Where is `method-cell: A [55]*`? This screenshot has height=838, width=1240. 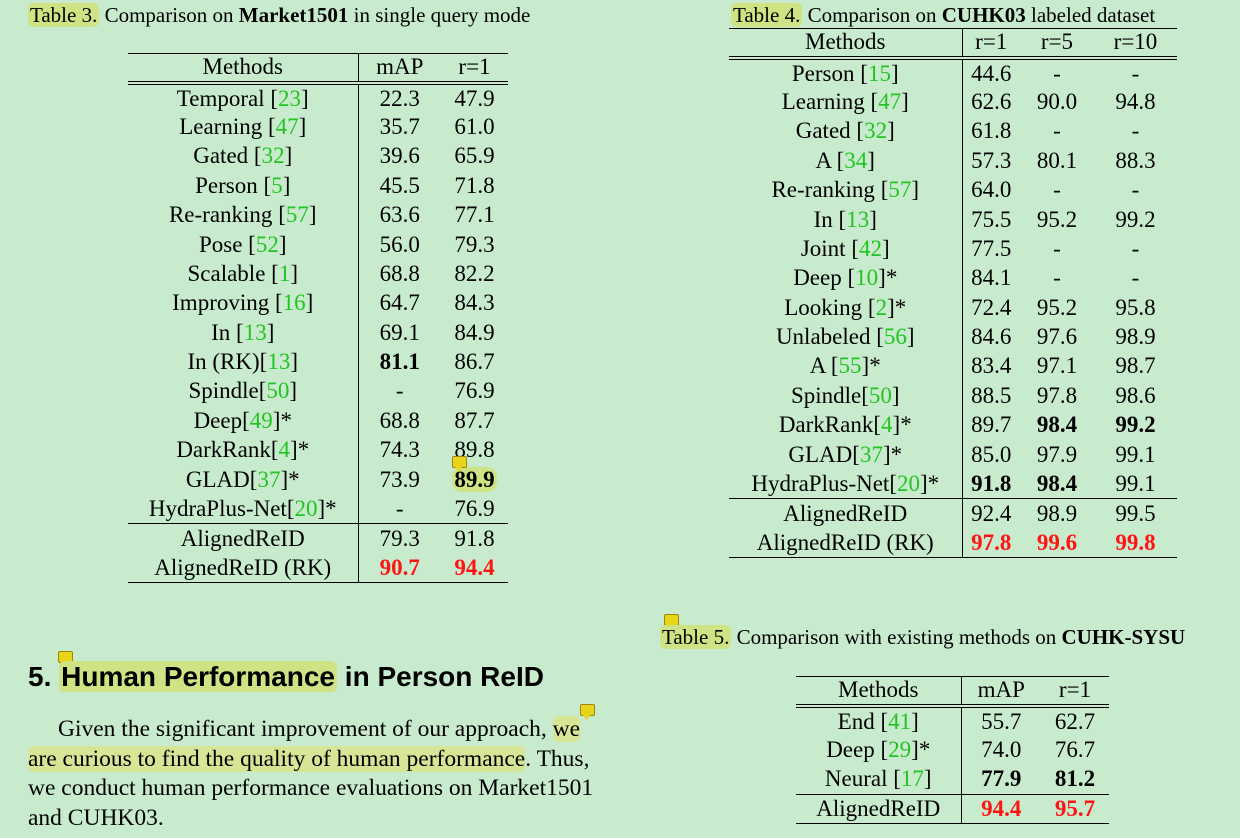 method-cell: A [55]* is located at coordinates (846, 366).